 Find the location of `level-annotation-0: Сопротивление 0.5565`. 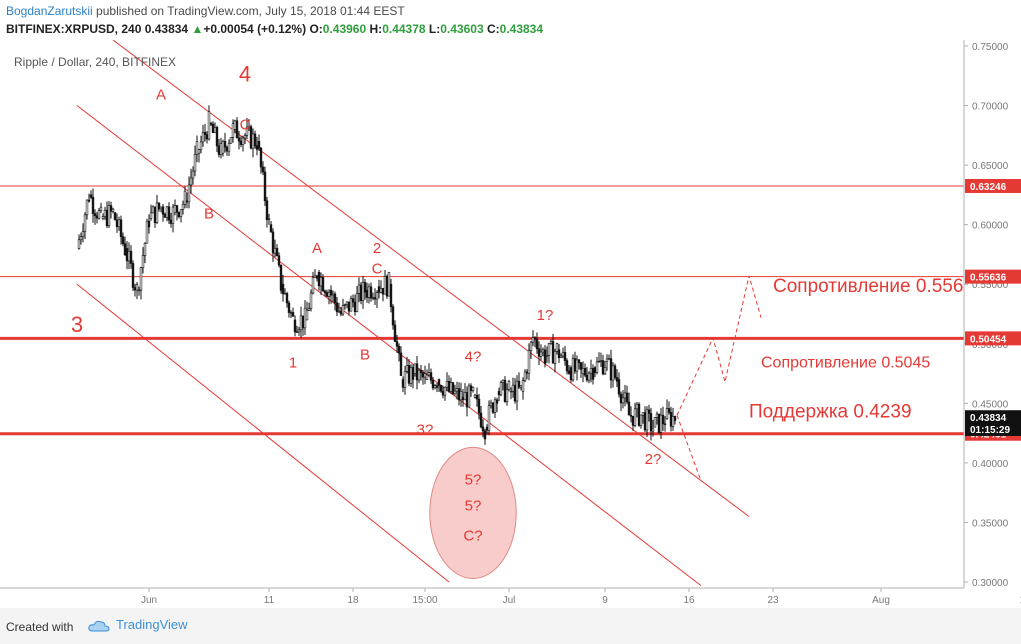

level-annotation-0: Сопротивление 0.5565 is located at coordinates (873, 286).